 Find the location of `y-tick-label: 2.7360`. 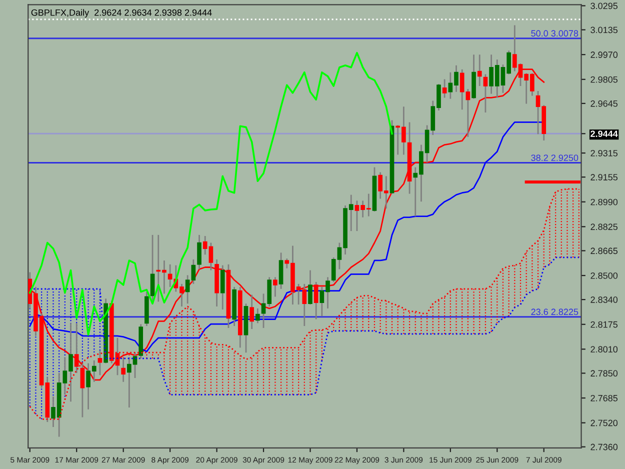

y-tick-label: 2.7360 is located at coordinates (604, 447).